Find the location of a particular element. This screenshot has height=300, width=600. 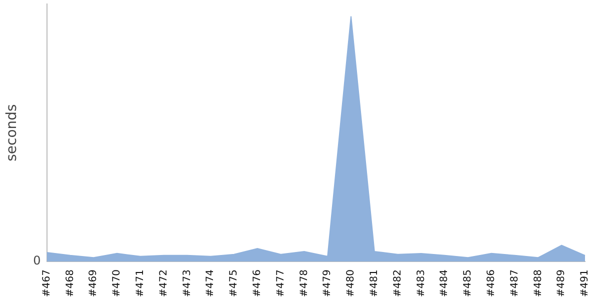

x-tick-label: #481 is located at coordinates (374, 284).